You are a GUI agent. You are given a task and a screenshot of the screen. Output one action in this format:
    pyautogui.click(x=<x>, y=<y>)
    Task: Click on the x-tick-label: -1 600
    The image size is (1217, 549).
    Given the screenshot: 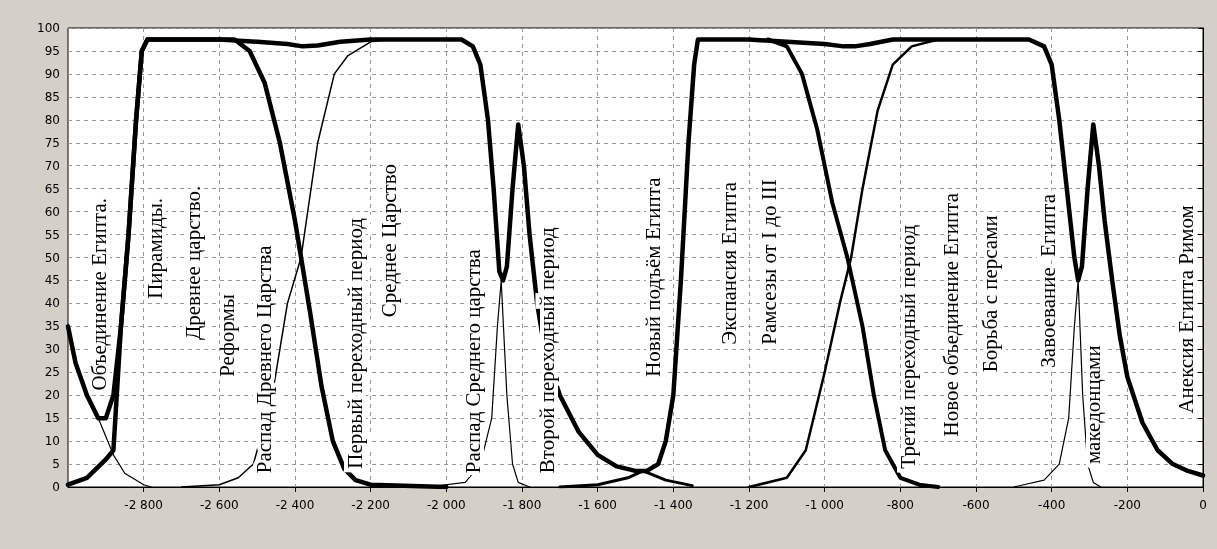 What is the action you would take?
    pyautogui.click(x=598, y=505)
    